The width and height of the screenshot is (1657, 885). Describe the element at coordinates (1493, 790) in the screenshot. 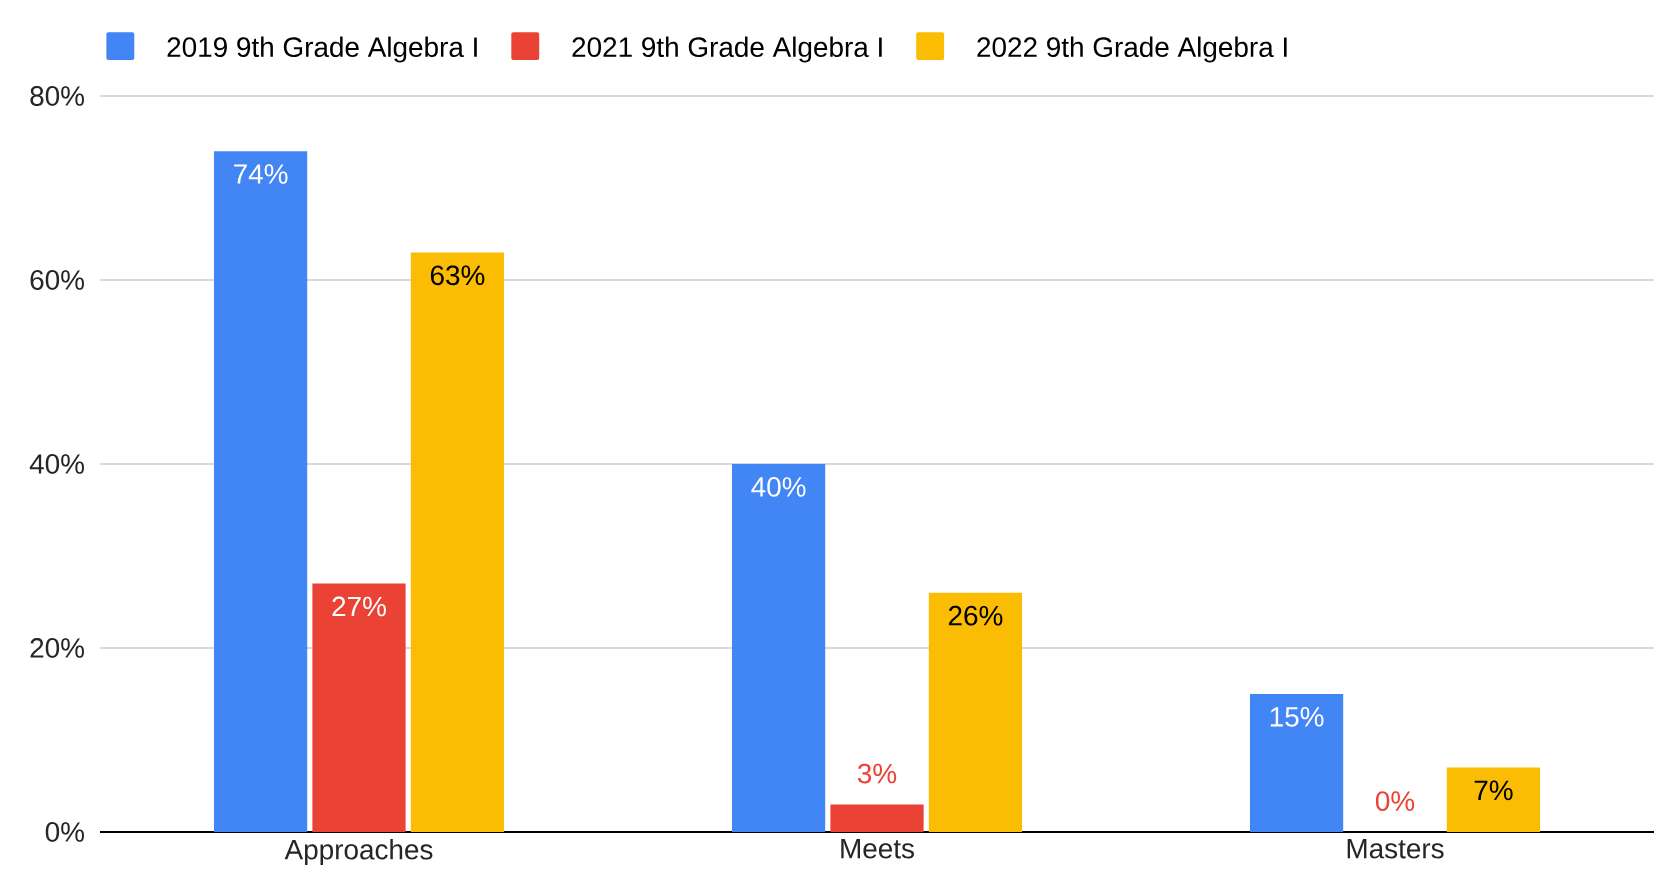

I see `data-label: 7%` at that location.